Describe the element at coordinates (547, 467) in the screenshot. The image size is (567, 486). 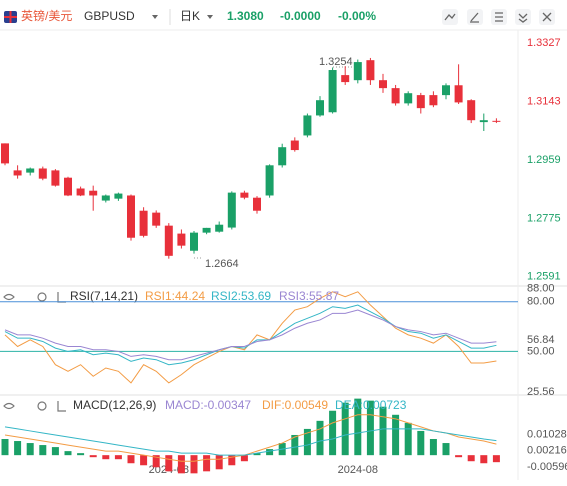
I see `y-tick-label: -0.00596` at that location.